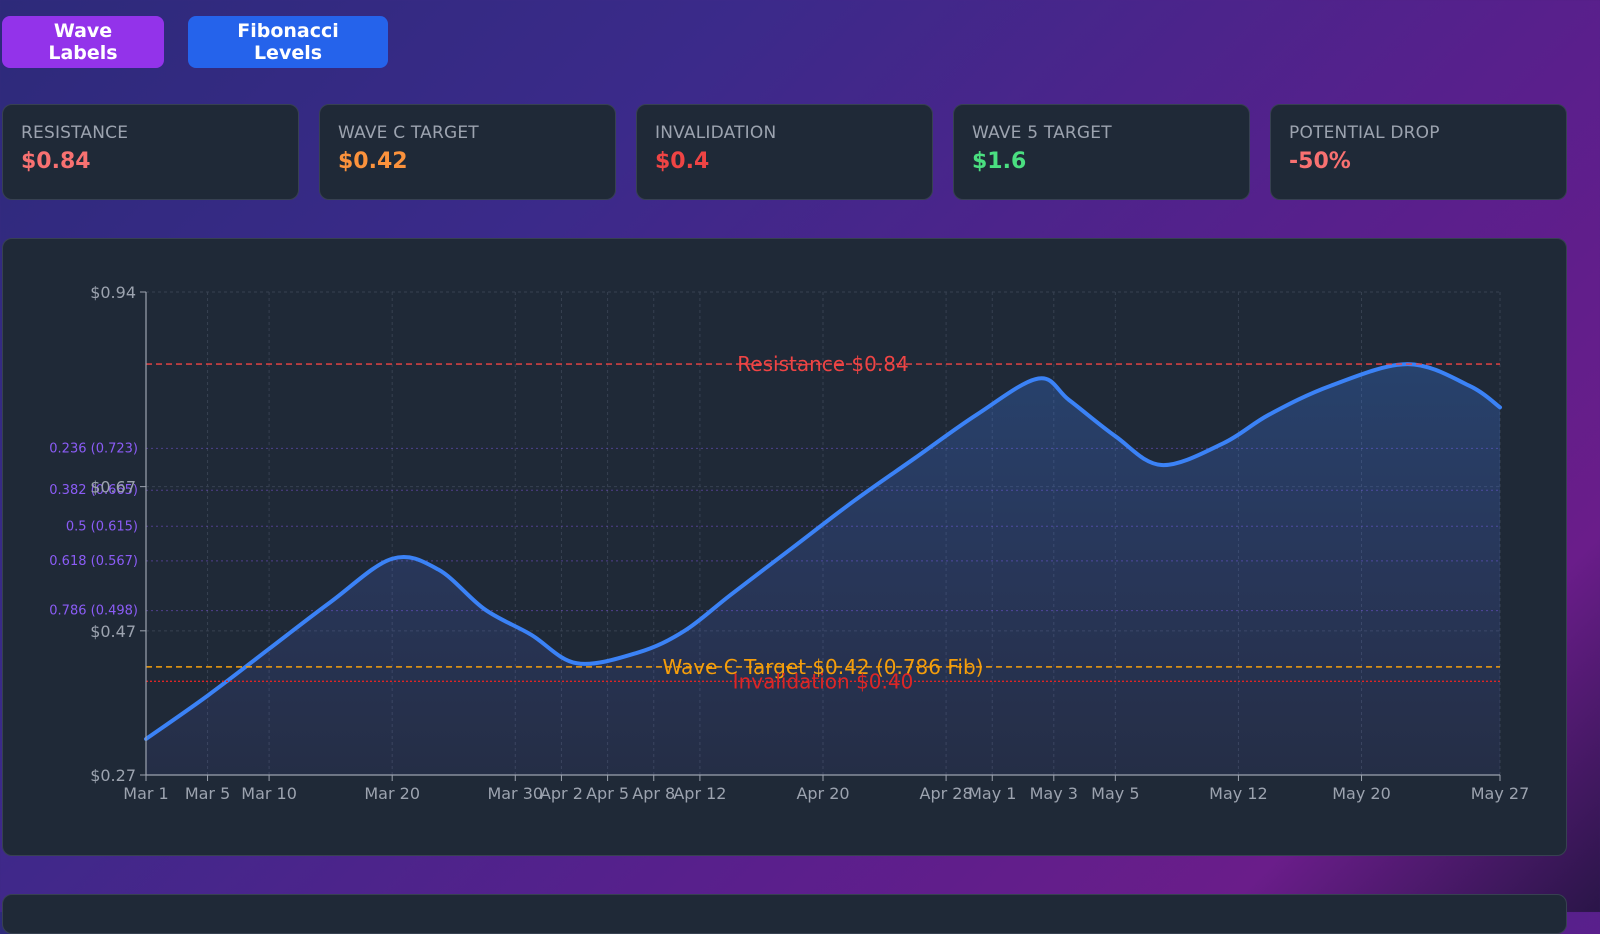  I want to click on x-tick-label: Apr 12, so click(699, 793).